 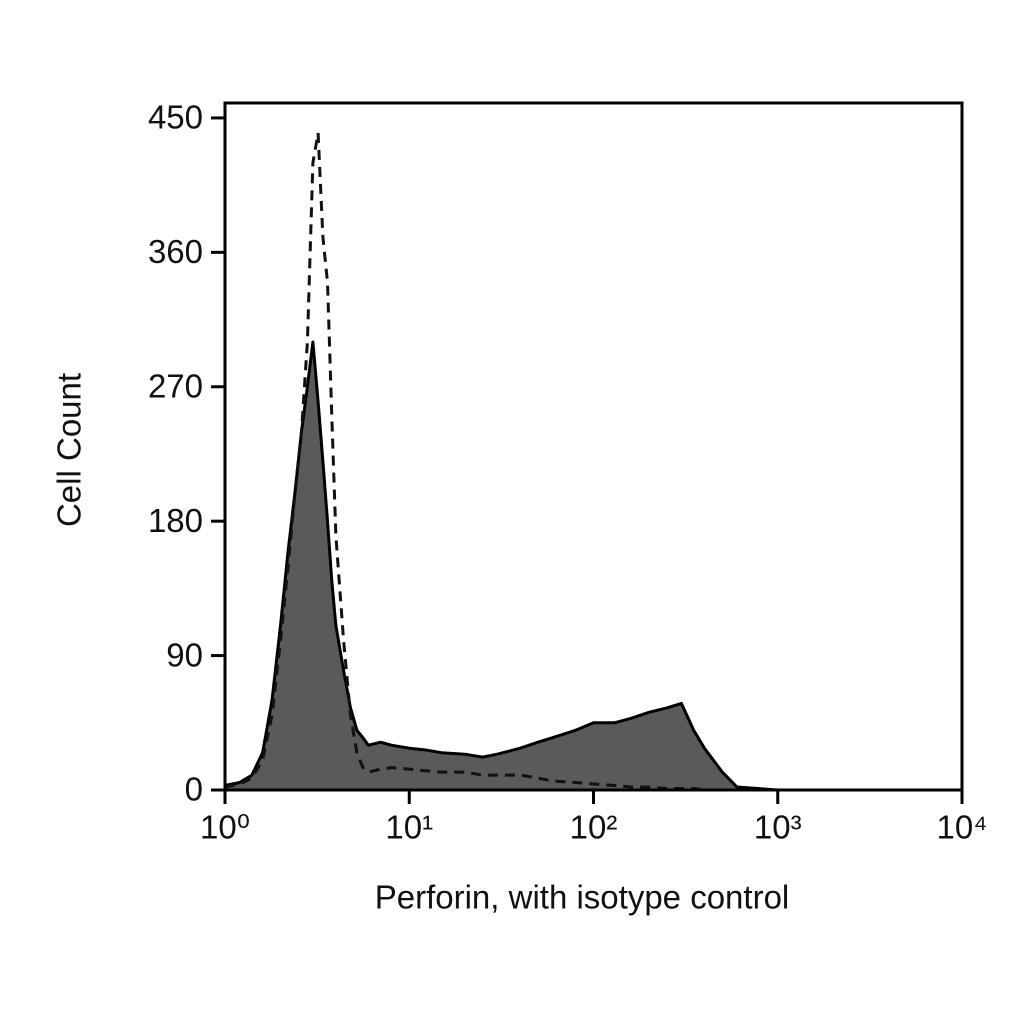 What do you see at coordinates (225, 827) in the screenshot?
I see `x-tick-label: 10⁰` at bounding box center [225, 827].